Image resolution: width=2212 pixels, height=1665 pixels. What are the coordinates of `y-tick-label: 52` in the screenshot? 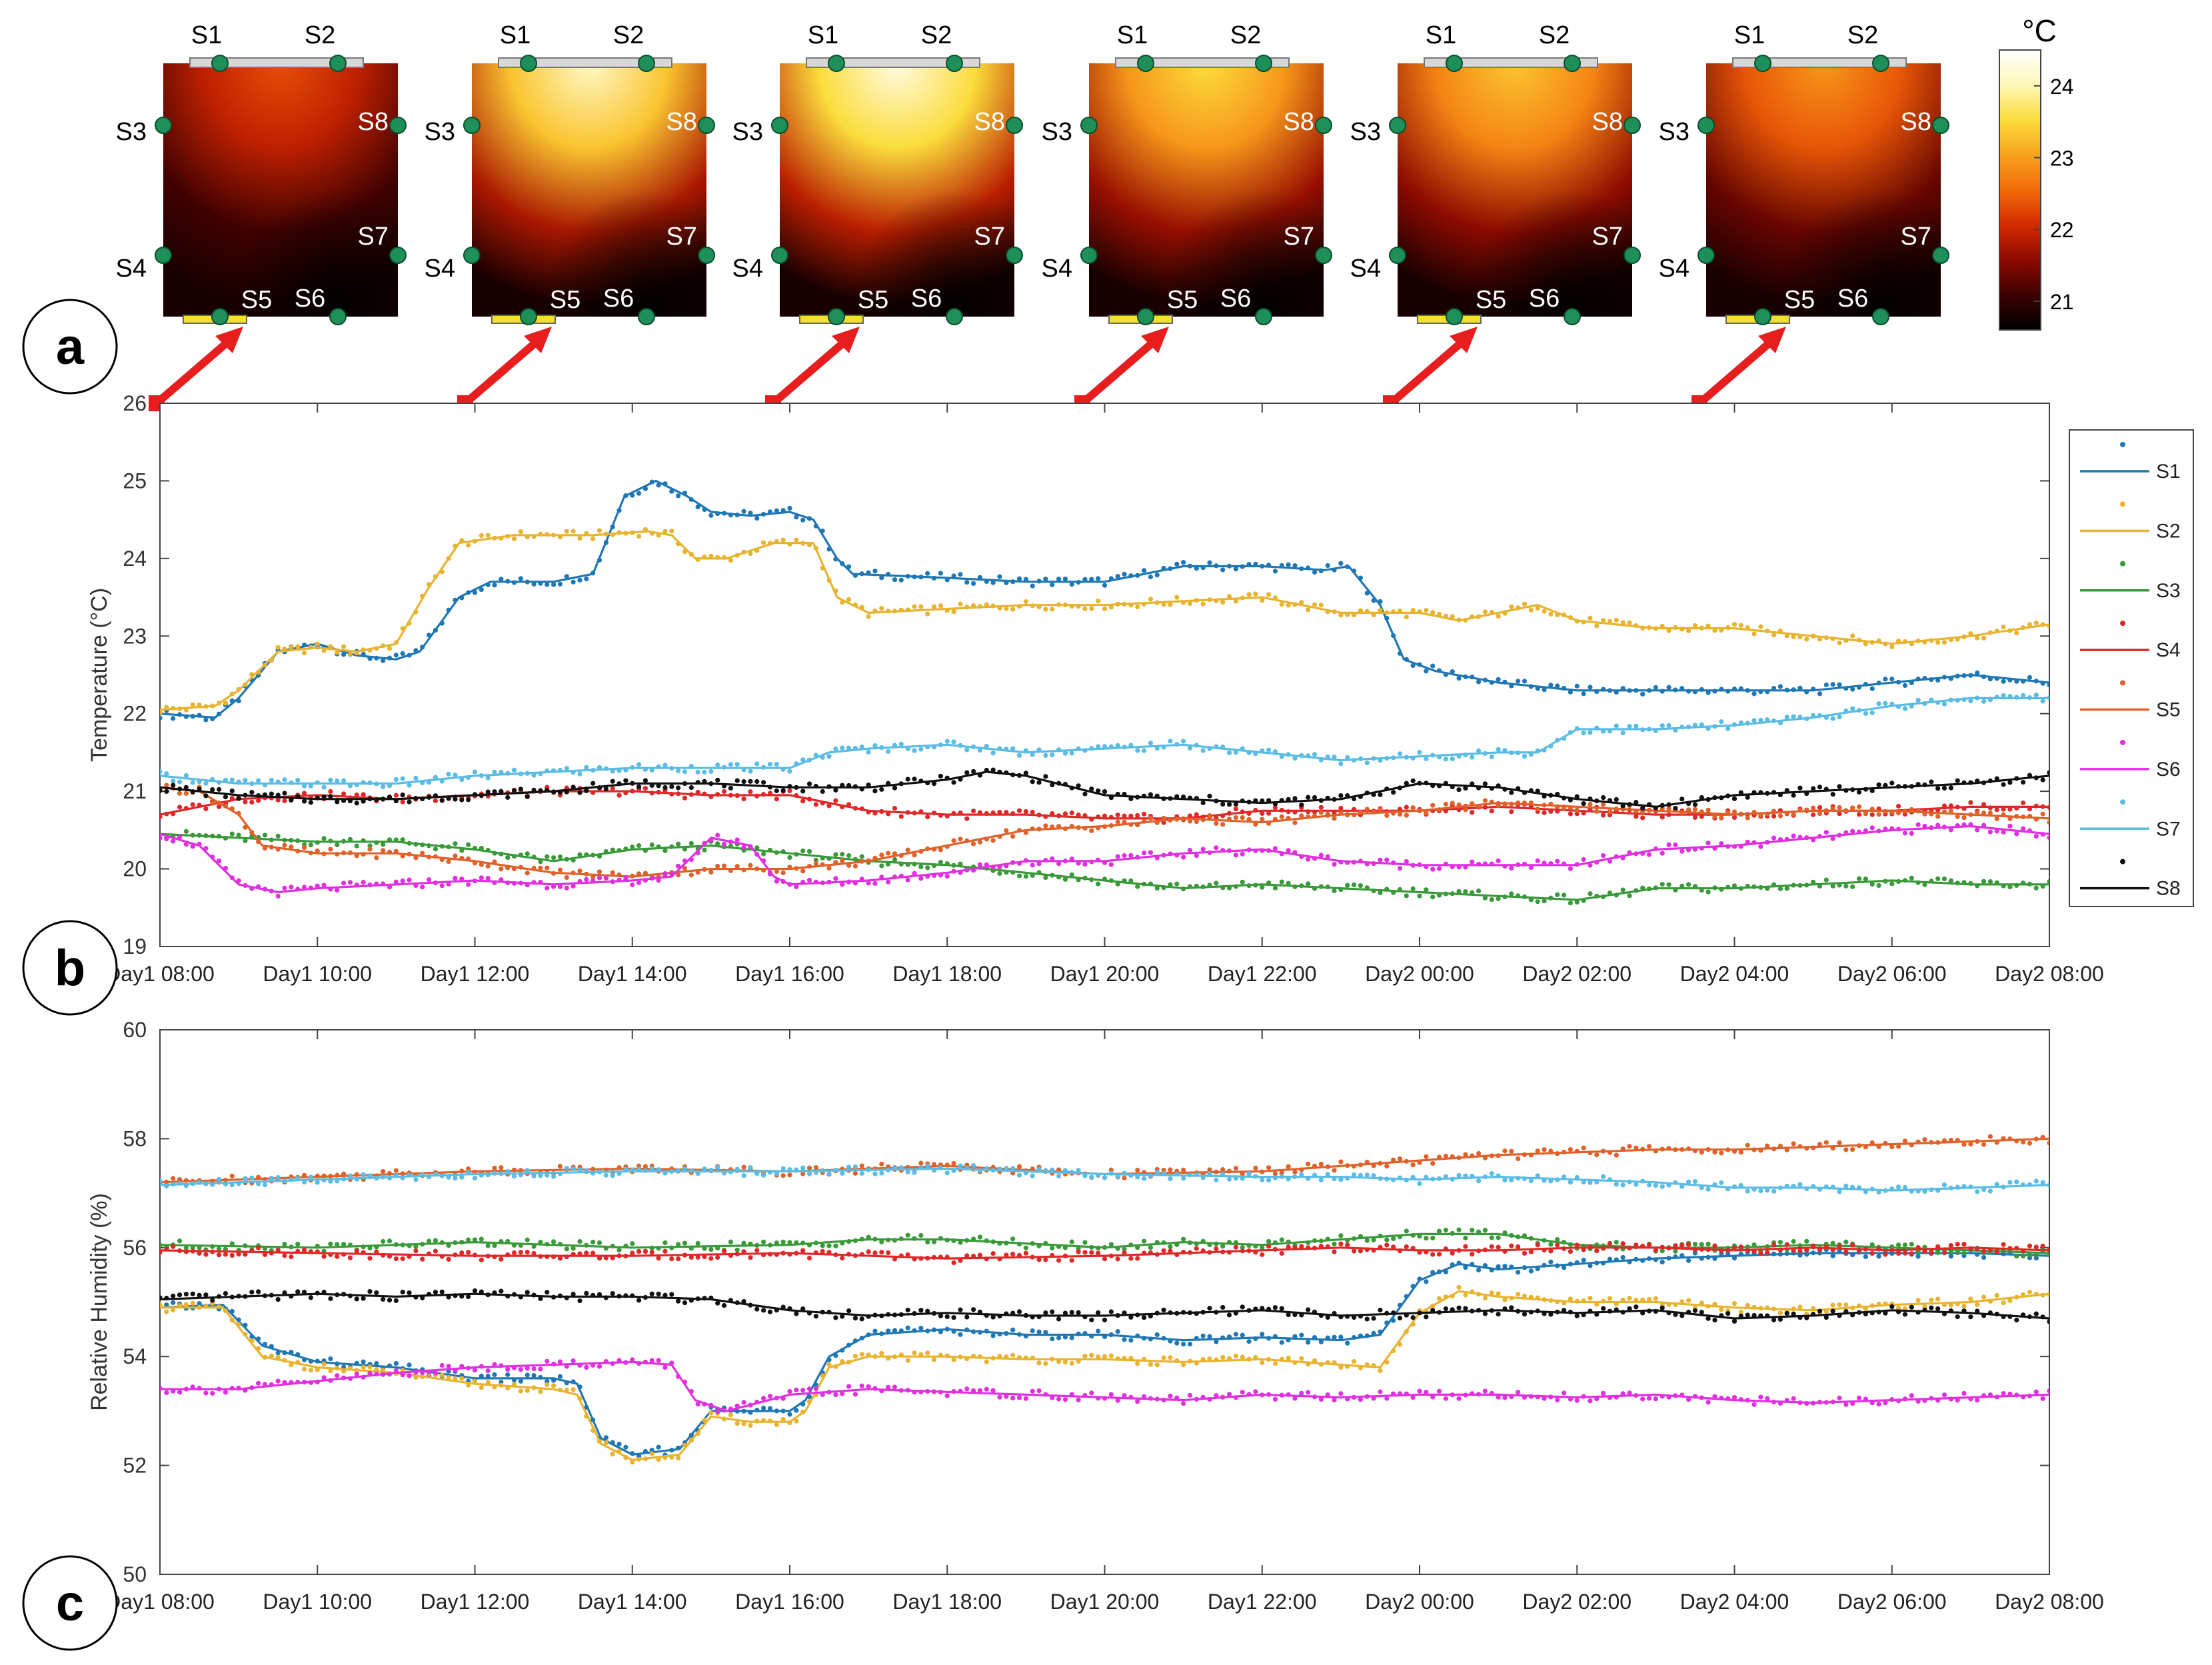 It's located at (135, 1466).